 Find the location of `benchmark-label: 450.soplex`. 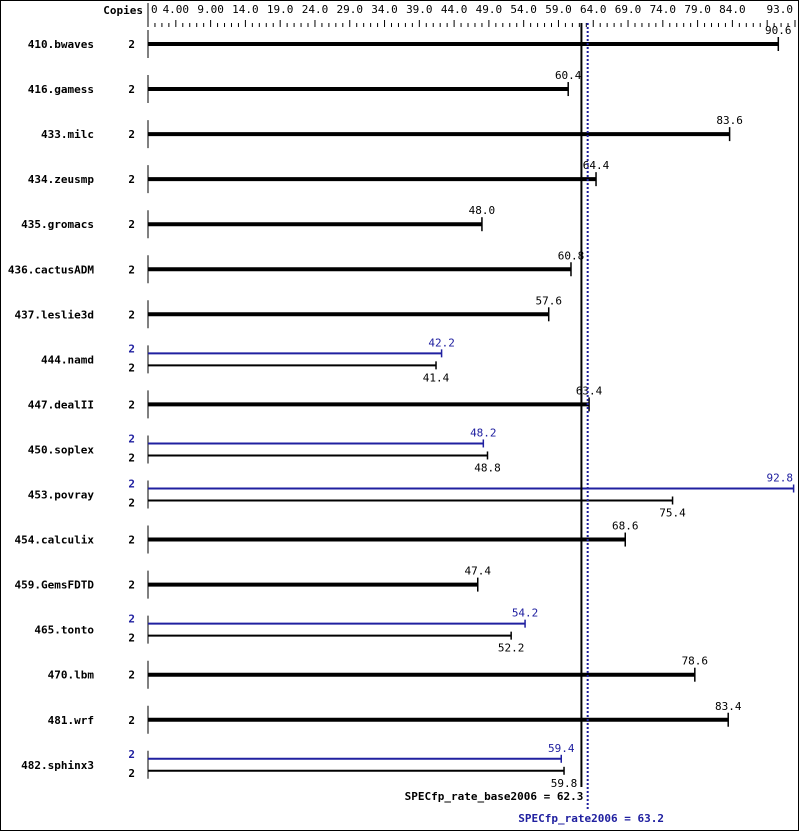

benchmark-label: 450.soplex is located at coordinates (61, 449).